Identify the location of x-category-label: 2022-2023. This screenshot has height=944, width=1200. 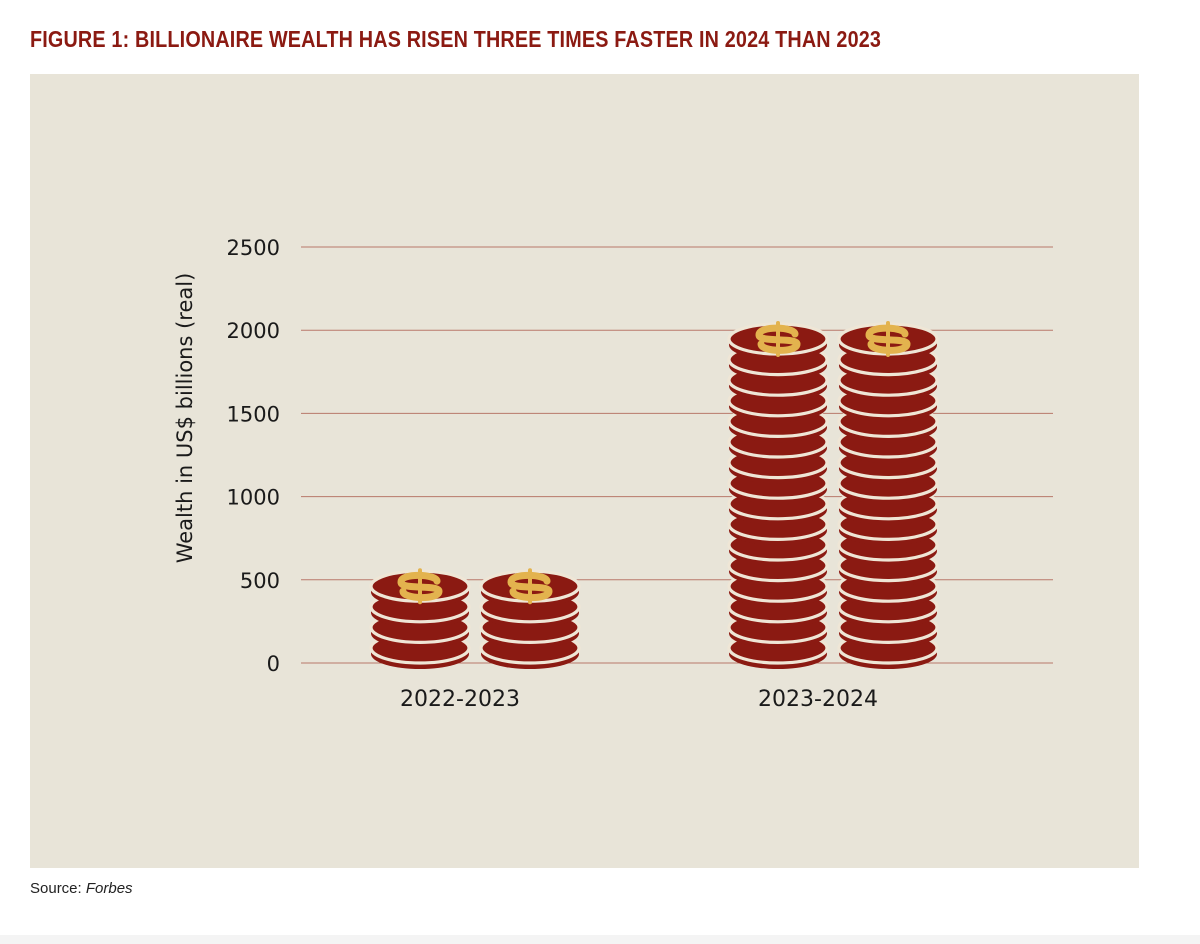
(460, 699).